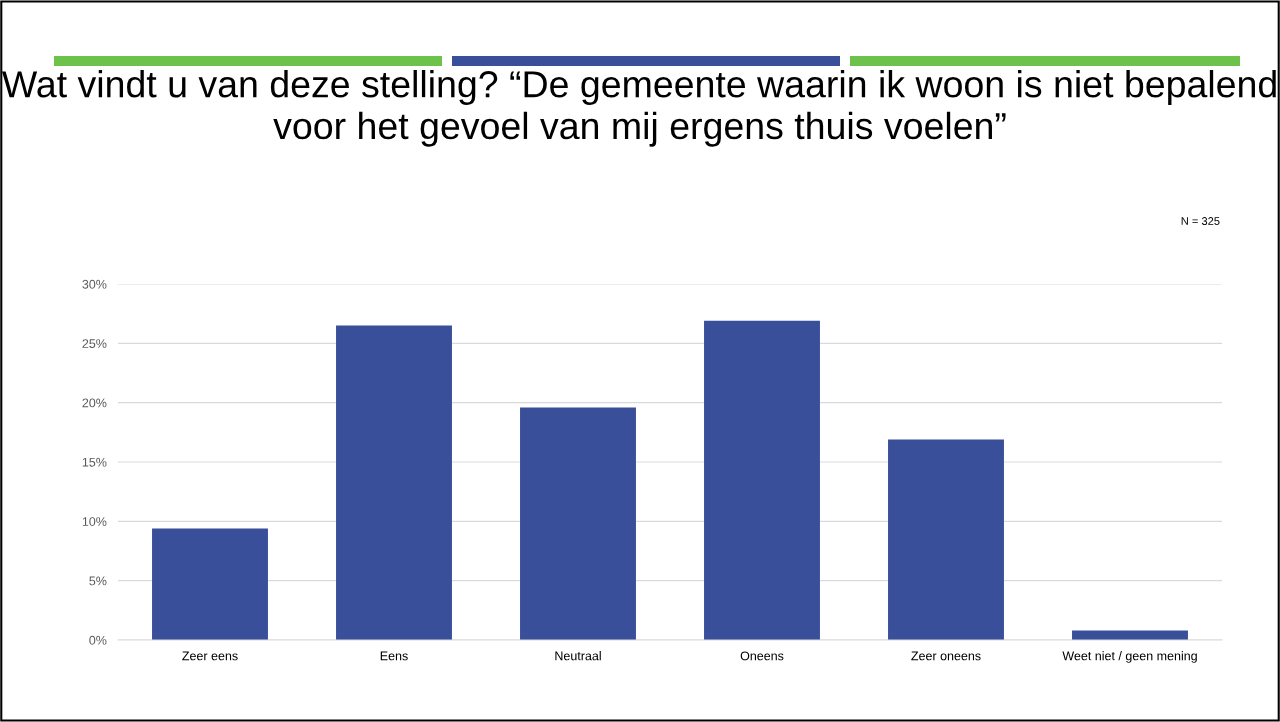 Image resolution: width=1280 pixels, height=722 pixels. What do you see at coordinates (94, 343) in the screenshot?
I see `y-tick-label: 25%` at bounding box center [94, 343].